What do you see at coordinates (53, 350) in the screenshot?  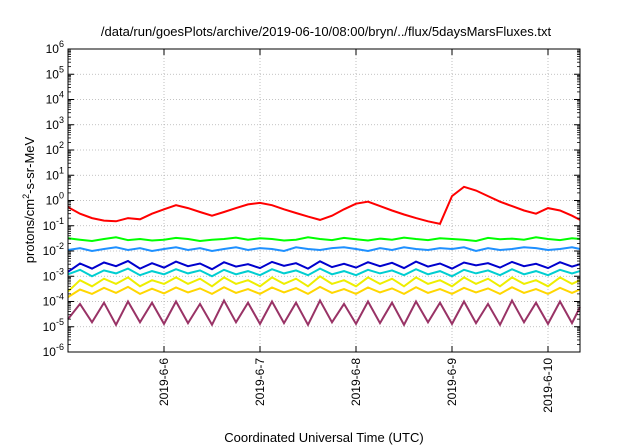 I see `y-tick-label: 10⁻⁶` at bounding box center [53, 350].